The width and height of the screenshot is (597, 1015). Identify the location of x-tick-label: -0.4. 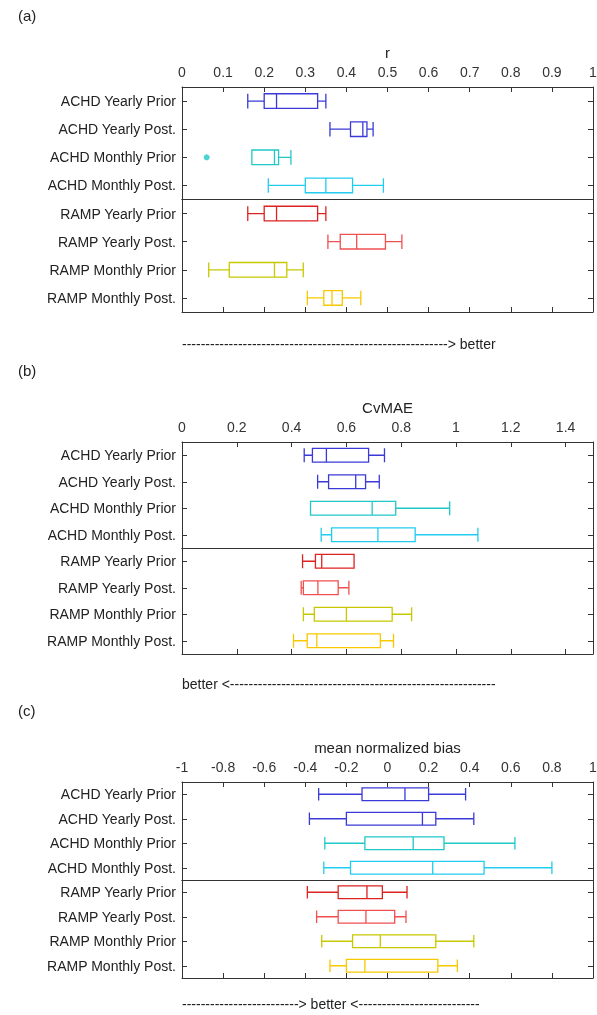
(305, 767).